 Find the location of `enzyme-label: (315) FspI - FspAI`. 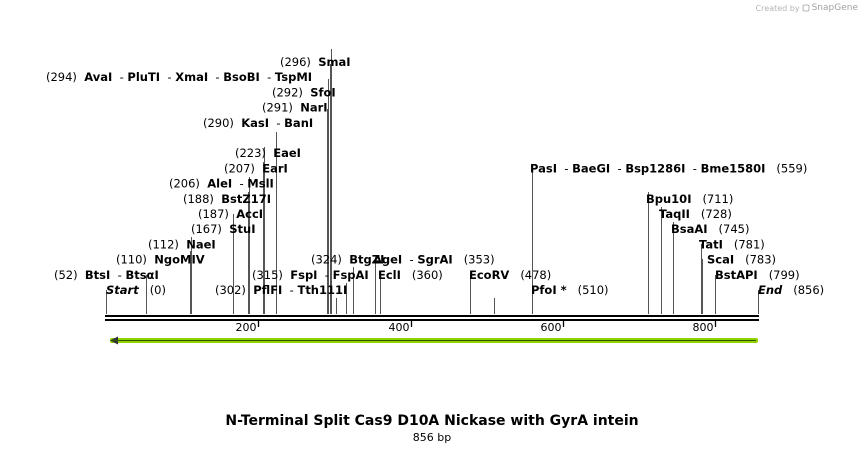

enzyme-label: (315) FspI - FspAI is located at coordinates (310, 275).